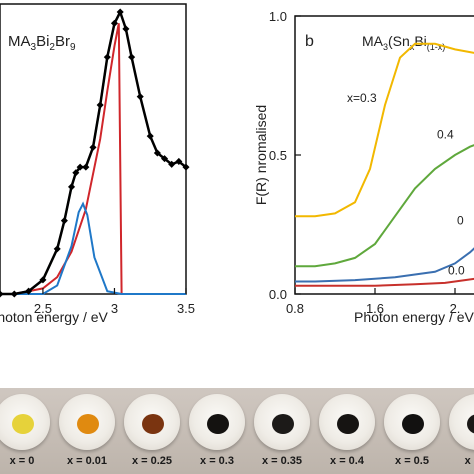  Describe the element at coordinates (347, 461) in the screenshot. I see `sample-label: x = 0.4` at that location.